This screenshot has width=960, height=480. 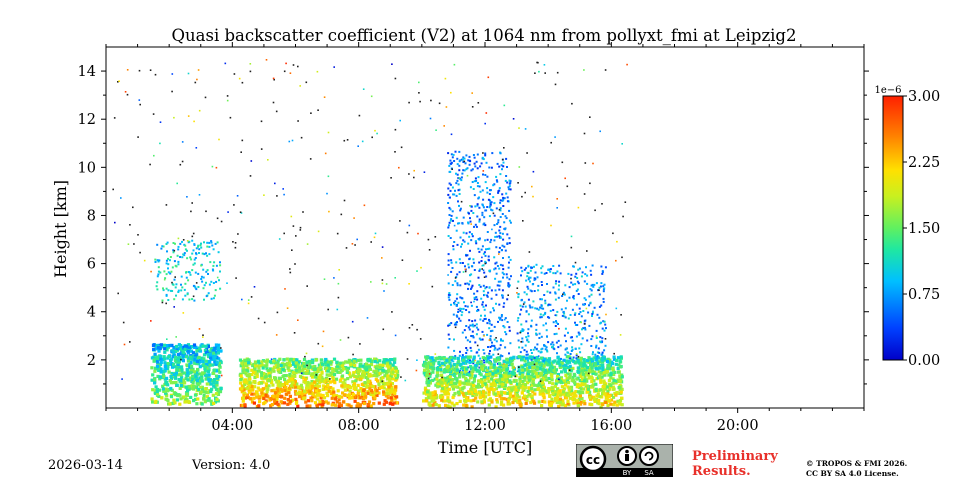 I want to click on x-tick-label: 04:00, so click(x=232, y=426).